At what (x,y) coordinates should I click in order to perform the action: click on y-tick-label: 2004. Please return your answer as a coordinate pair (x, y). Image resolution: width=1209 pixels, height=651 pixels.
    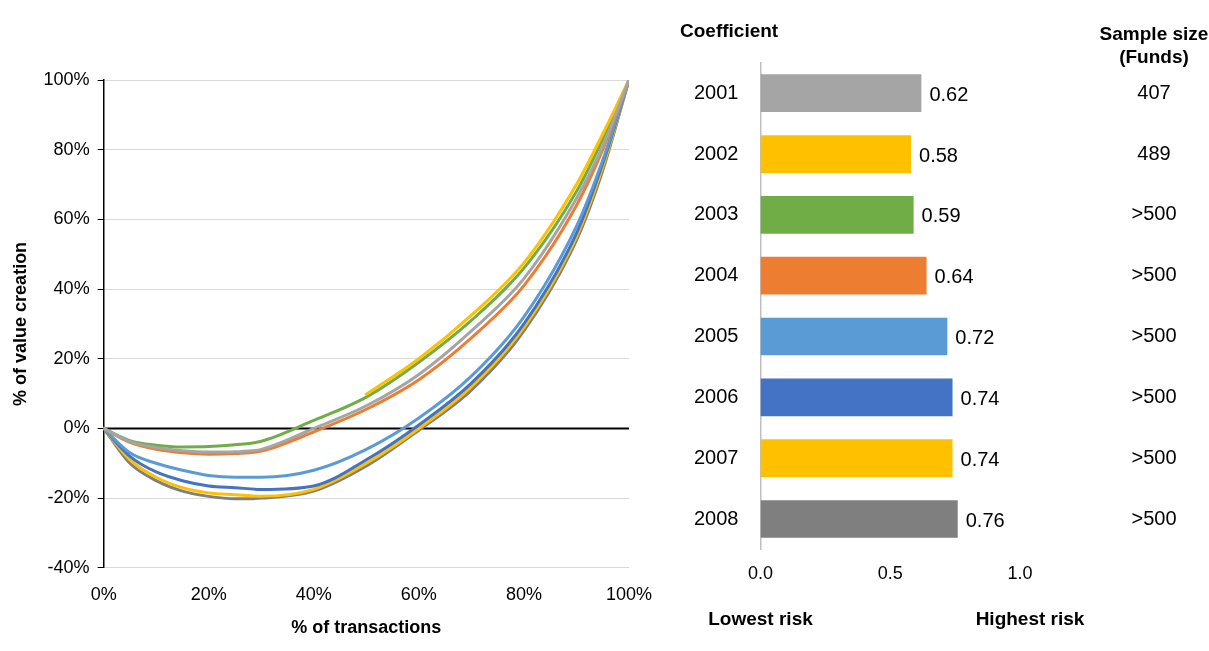
    Looking at the image, I should click on (716, 274).